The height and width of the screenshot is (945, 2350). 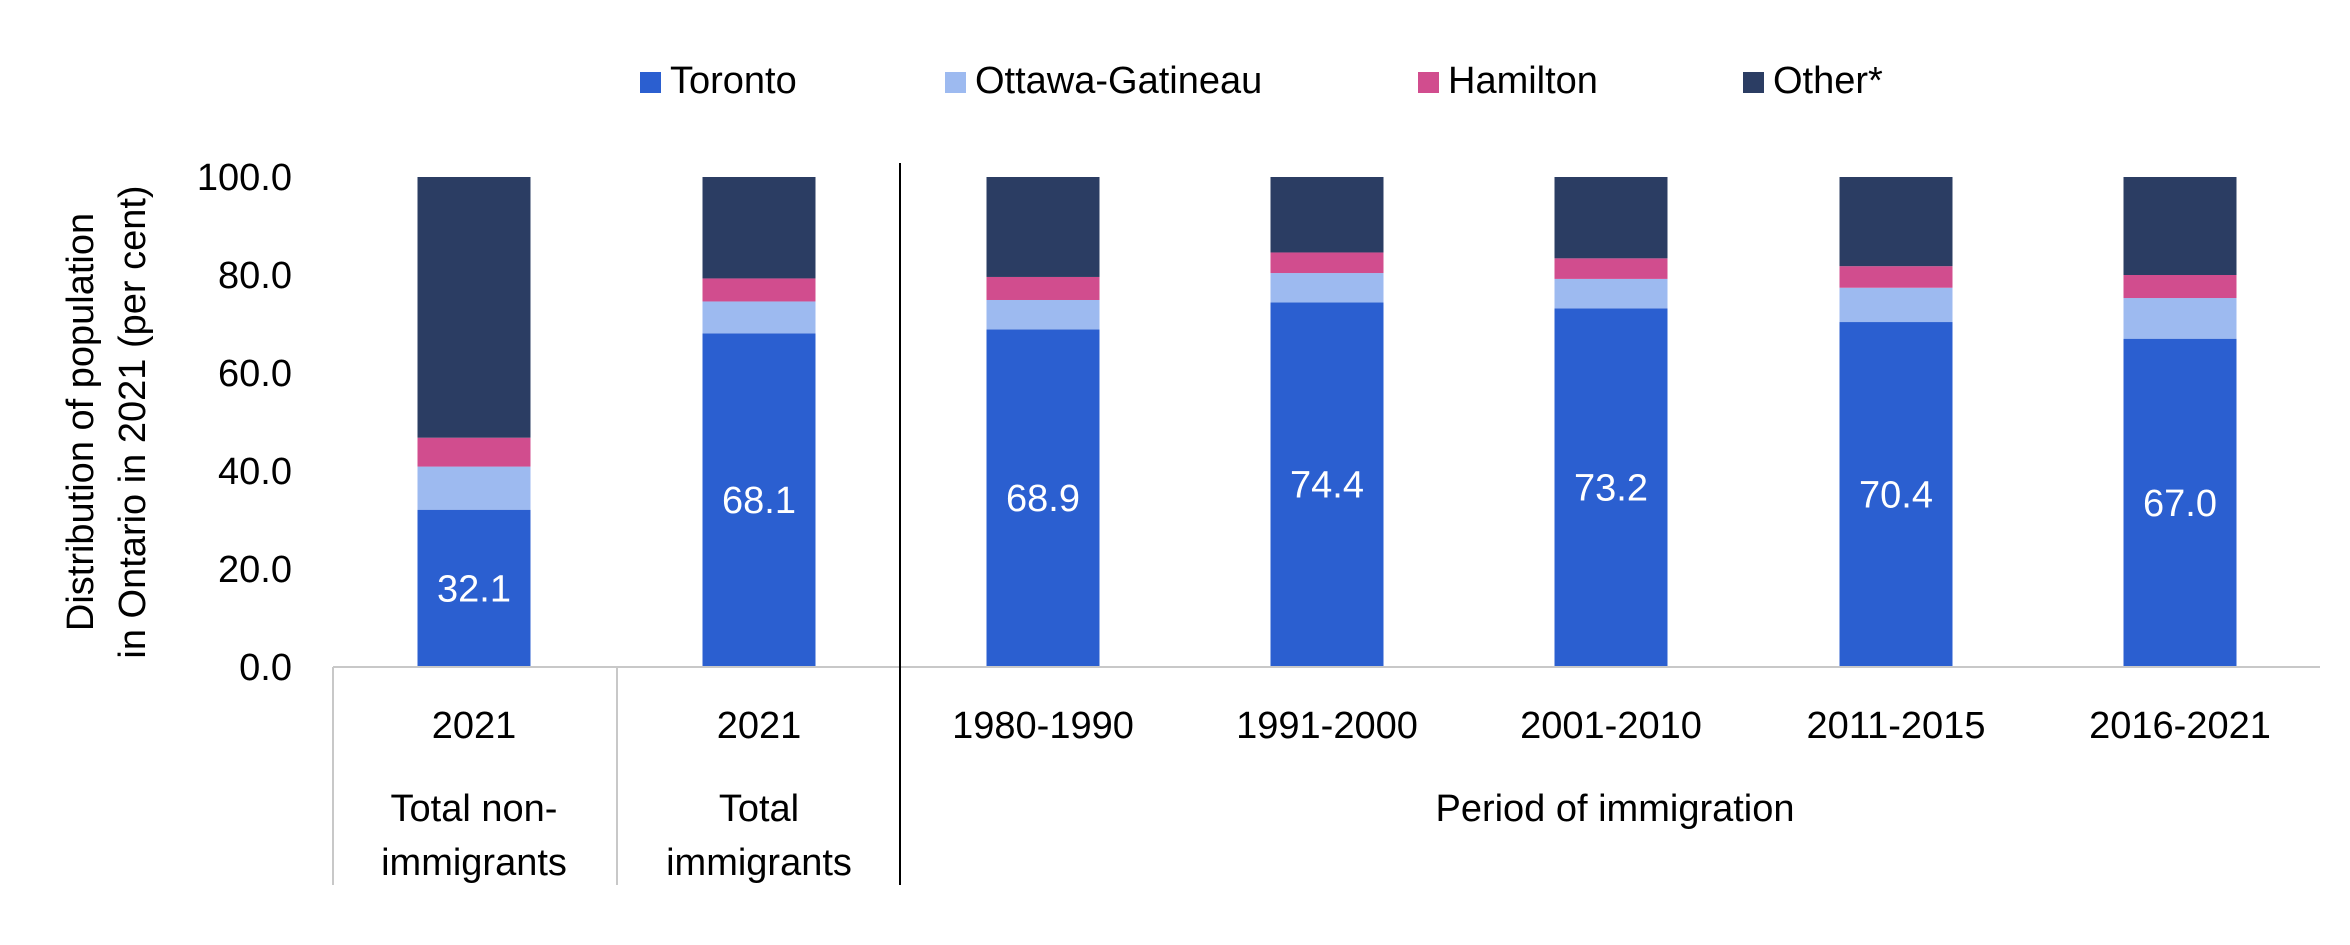 What do you see at coordinates (255, 374) in the screenshot?
I see `y-tick-label: 60.0` at bounding box center [255, 374].